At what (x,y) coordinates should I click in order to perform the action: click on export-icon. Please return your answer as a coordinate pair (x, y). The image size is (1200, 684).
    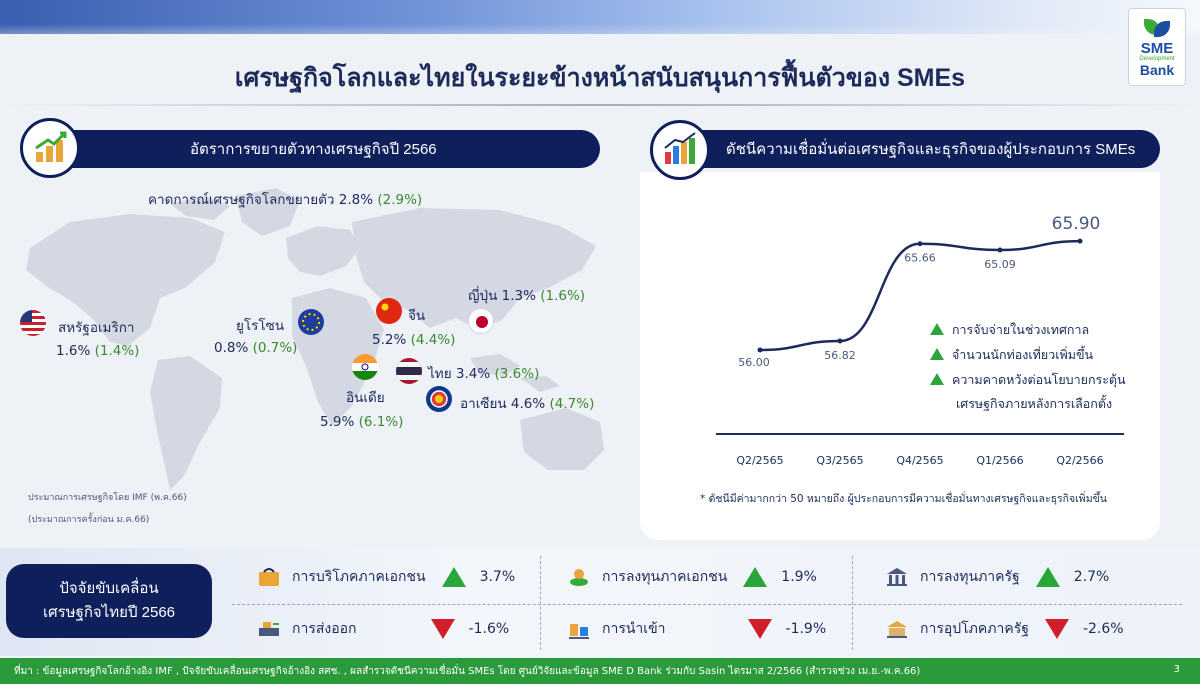
    Looking at the image, I should click on (269, 629).